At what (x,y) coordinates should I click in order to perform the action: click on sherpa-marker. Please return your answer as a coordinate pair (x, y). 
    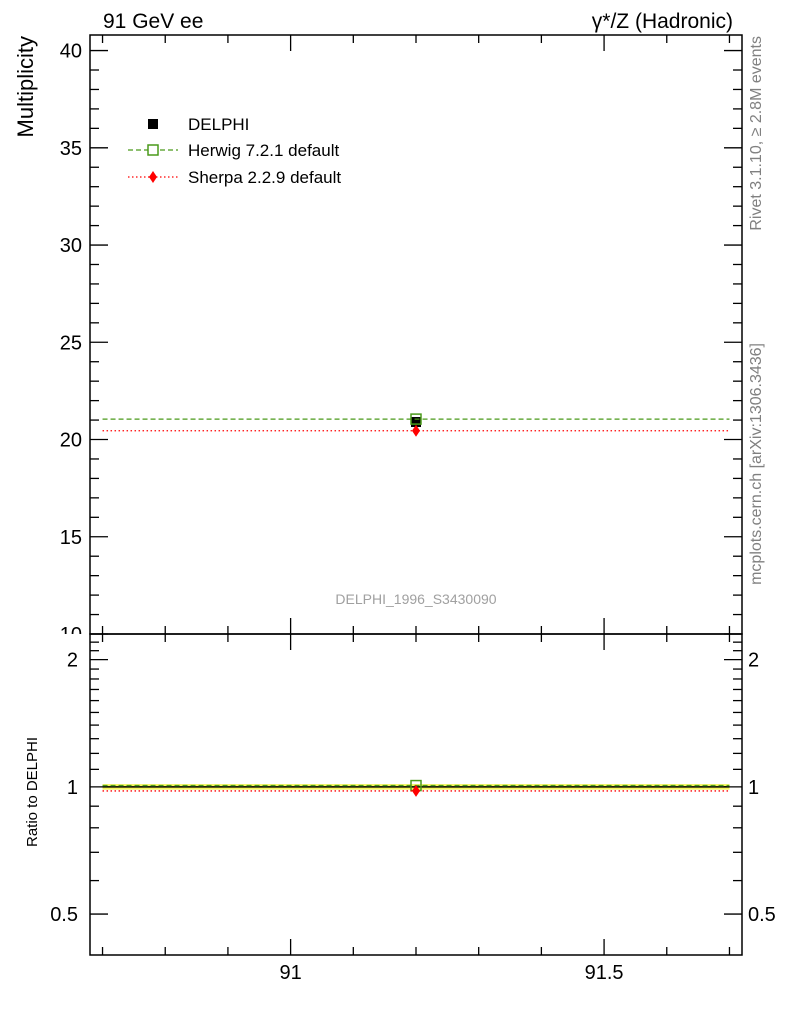
    Looking at the image, I should click on (416, 430).